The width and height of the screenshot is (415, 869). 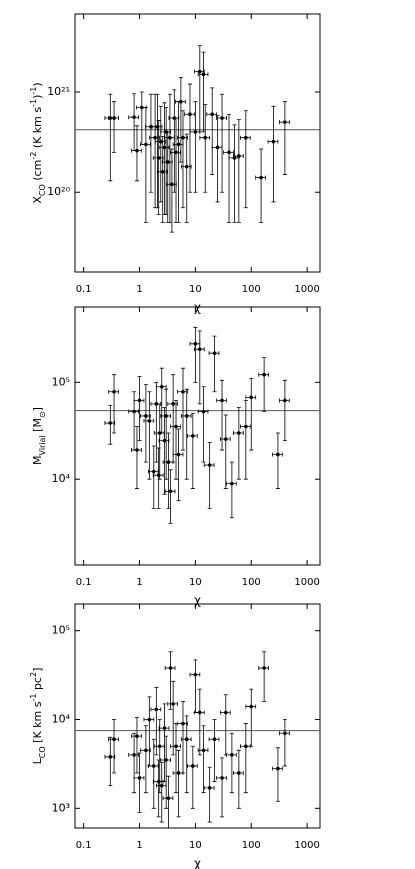 What do you see at coordinates (37, 460) in the screenshot?
I see `y-label-part: M` at bounding box center [37, 460].